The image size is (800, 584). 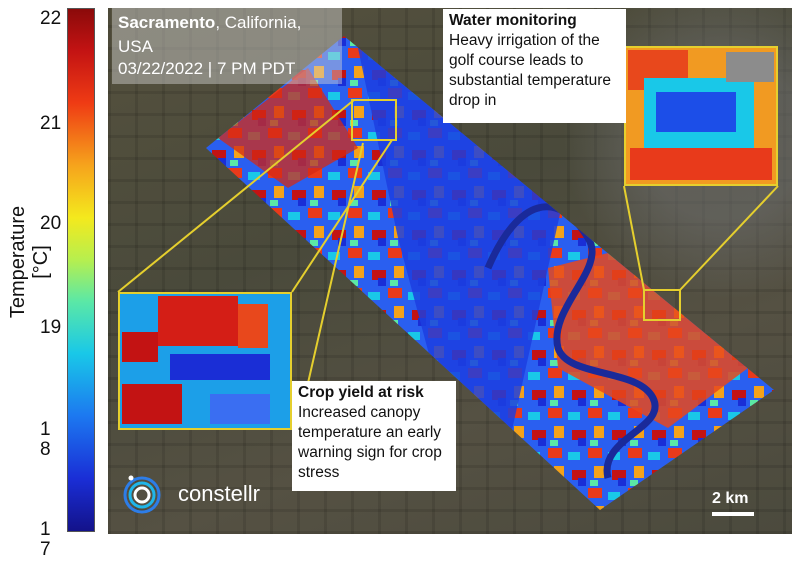 I want to click on warm-zone-city, so click(x=648, y=333).